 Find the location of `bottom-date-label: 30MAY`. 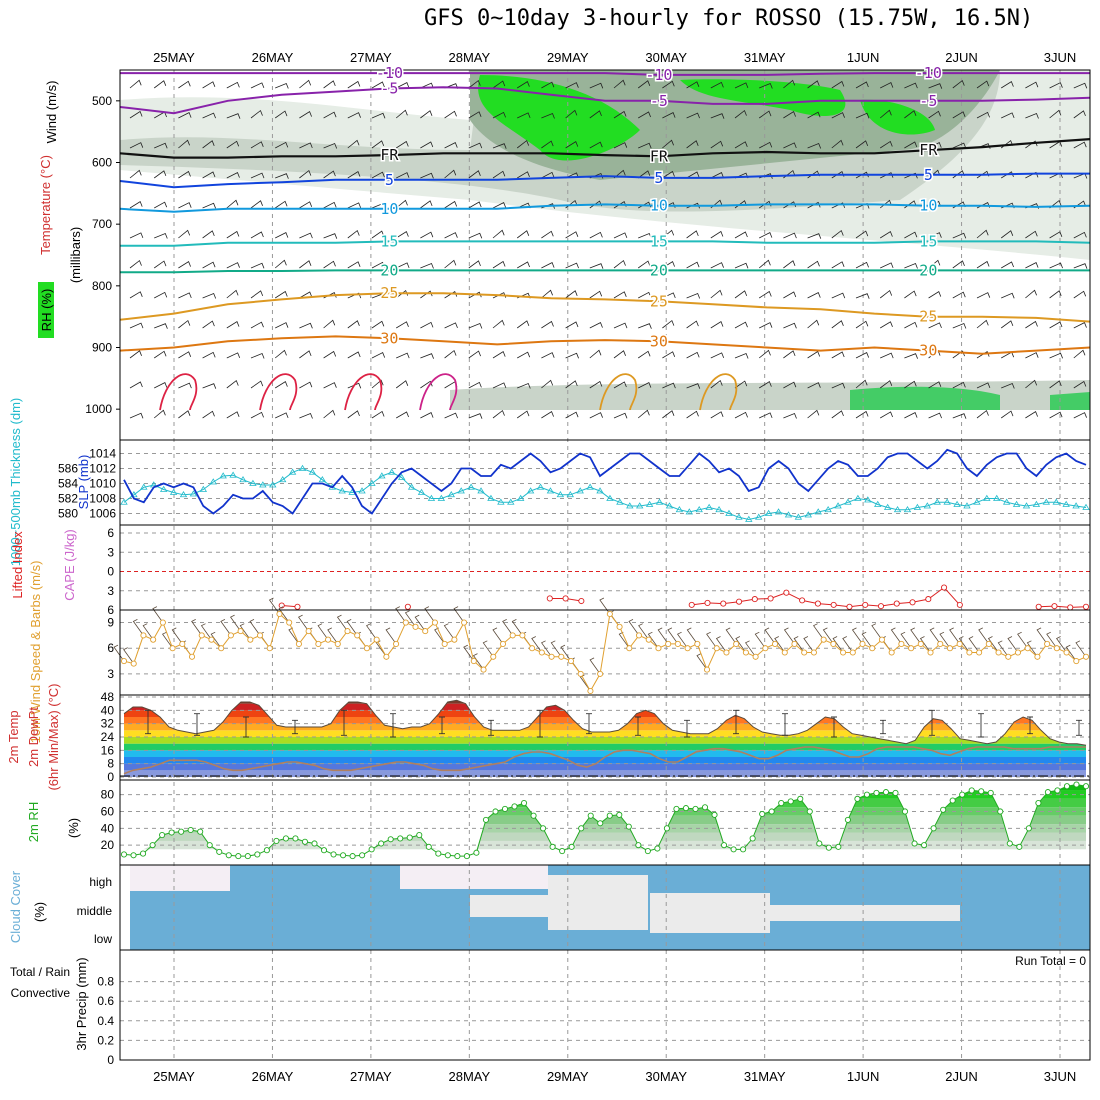

bottom-date-label: 30MAY is located at coordinates (666, 1076).